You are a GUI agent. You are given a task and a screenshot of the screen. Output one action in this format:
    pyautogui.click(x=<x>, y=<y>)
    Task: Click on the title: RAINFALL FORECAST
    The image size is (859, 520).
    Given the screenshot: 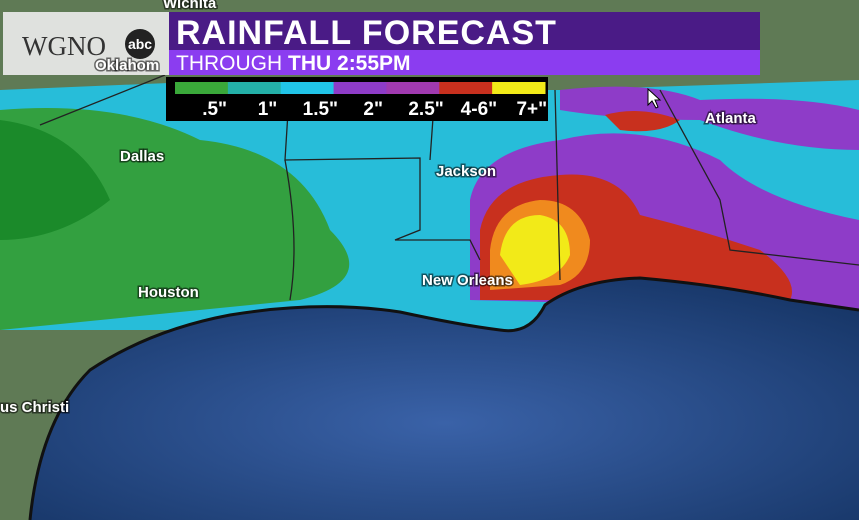 What is the action you would take?
    pyautogui.click(x=366, y=33)
    